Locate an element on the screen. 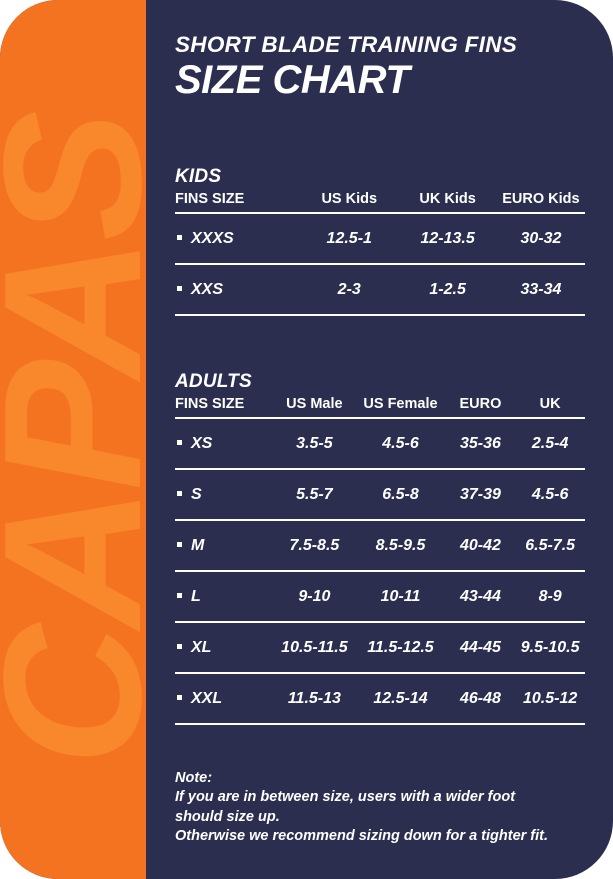 The height and width of the screenshot is (879, 613). adults-row-us-male: 5.5-7 is located at coordinates (314, 495).